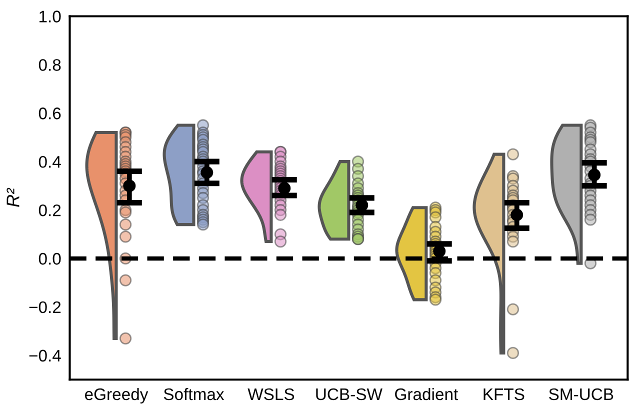 Image resolution: width=634 pixels, height=406 pixels. Describe the element at coordinates (49, 210) in the screenshot. I see `y-tick-label: 0.2` at that location.